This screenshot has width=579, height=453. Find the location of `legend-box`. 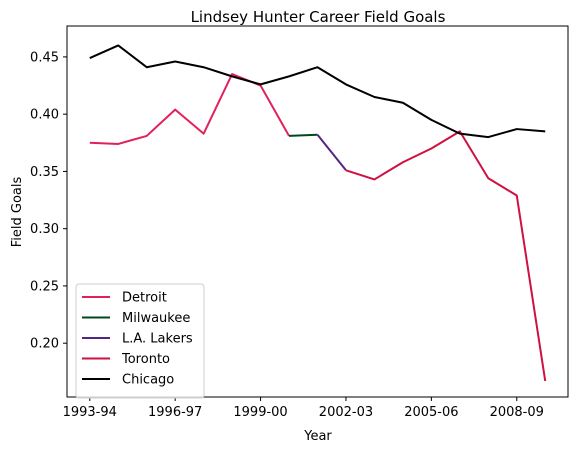

legend-box is located at coordinates (140, 341).